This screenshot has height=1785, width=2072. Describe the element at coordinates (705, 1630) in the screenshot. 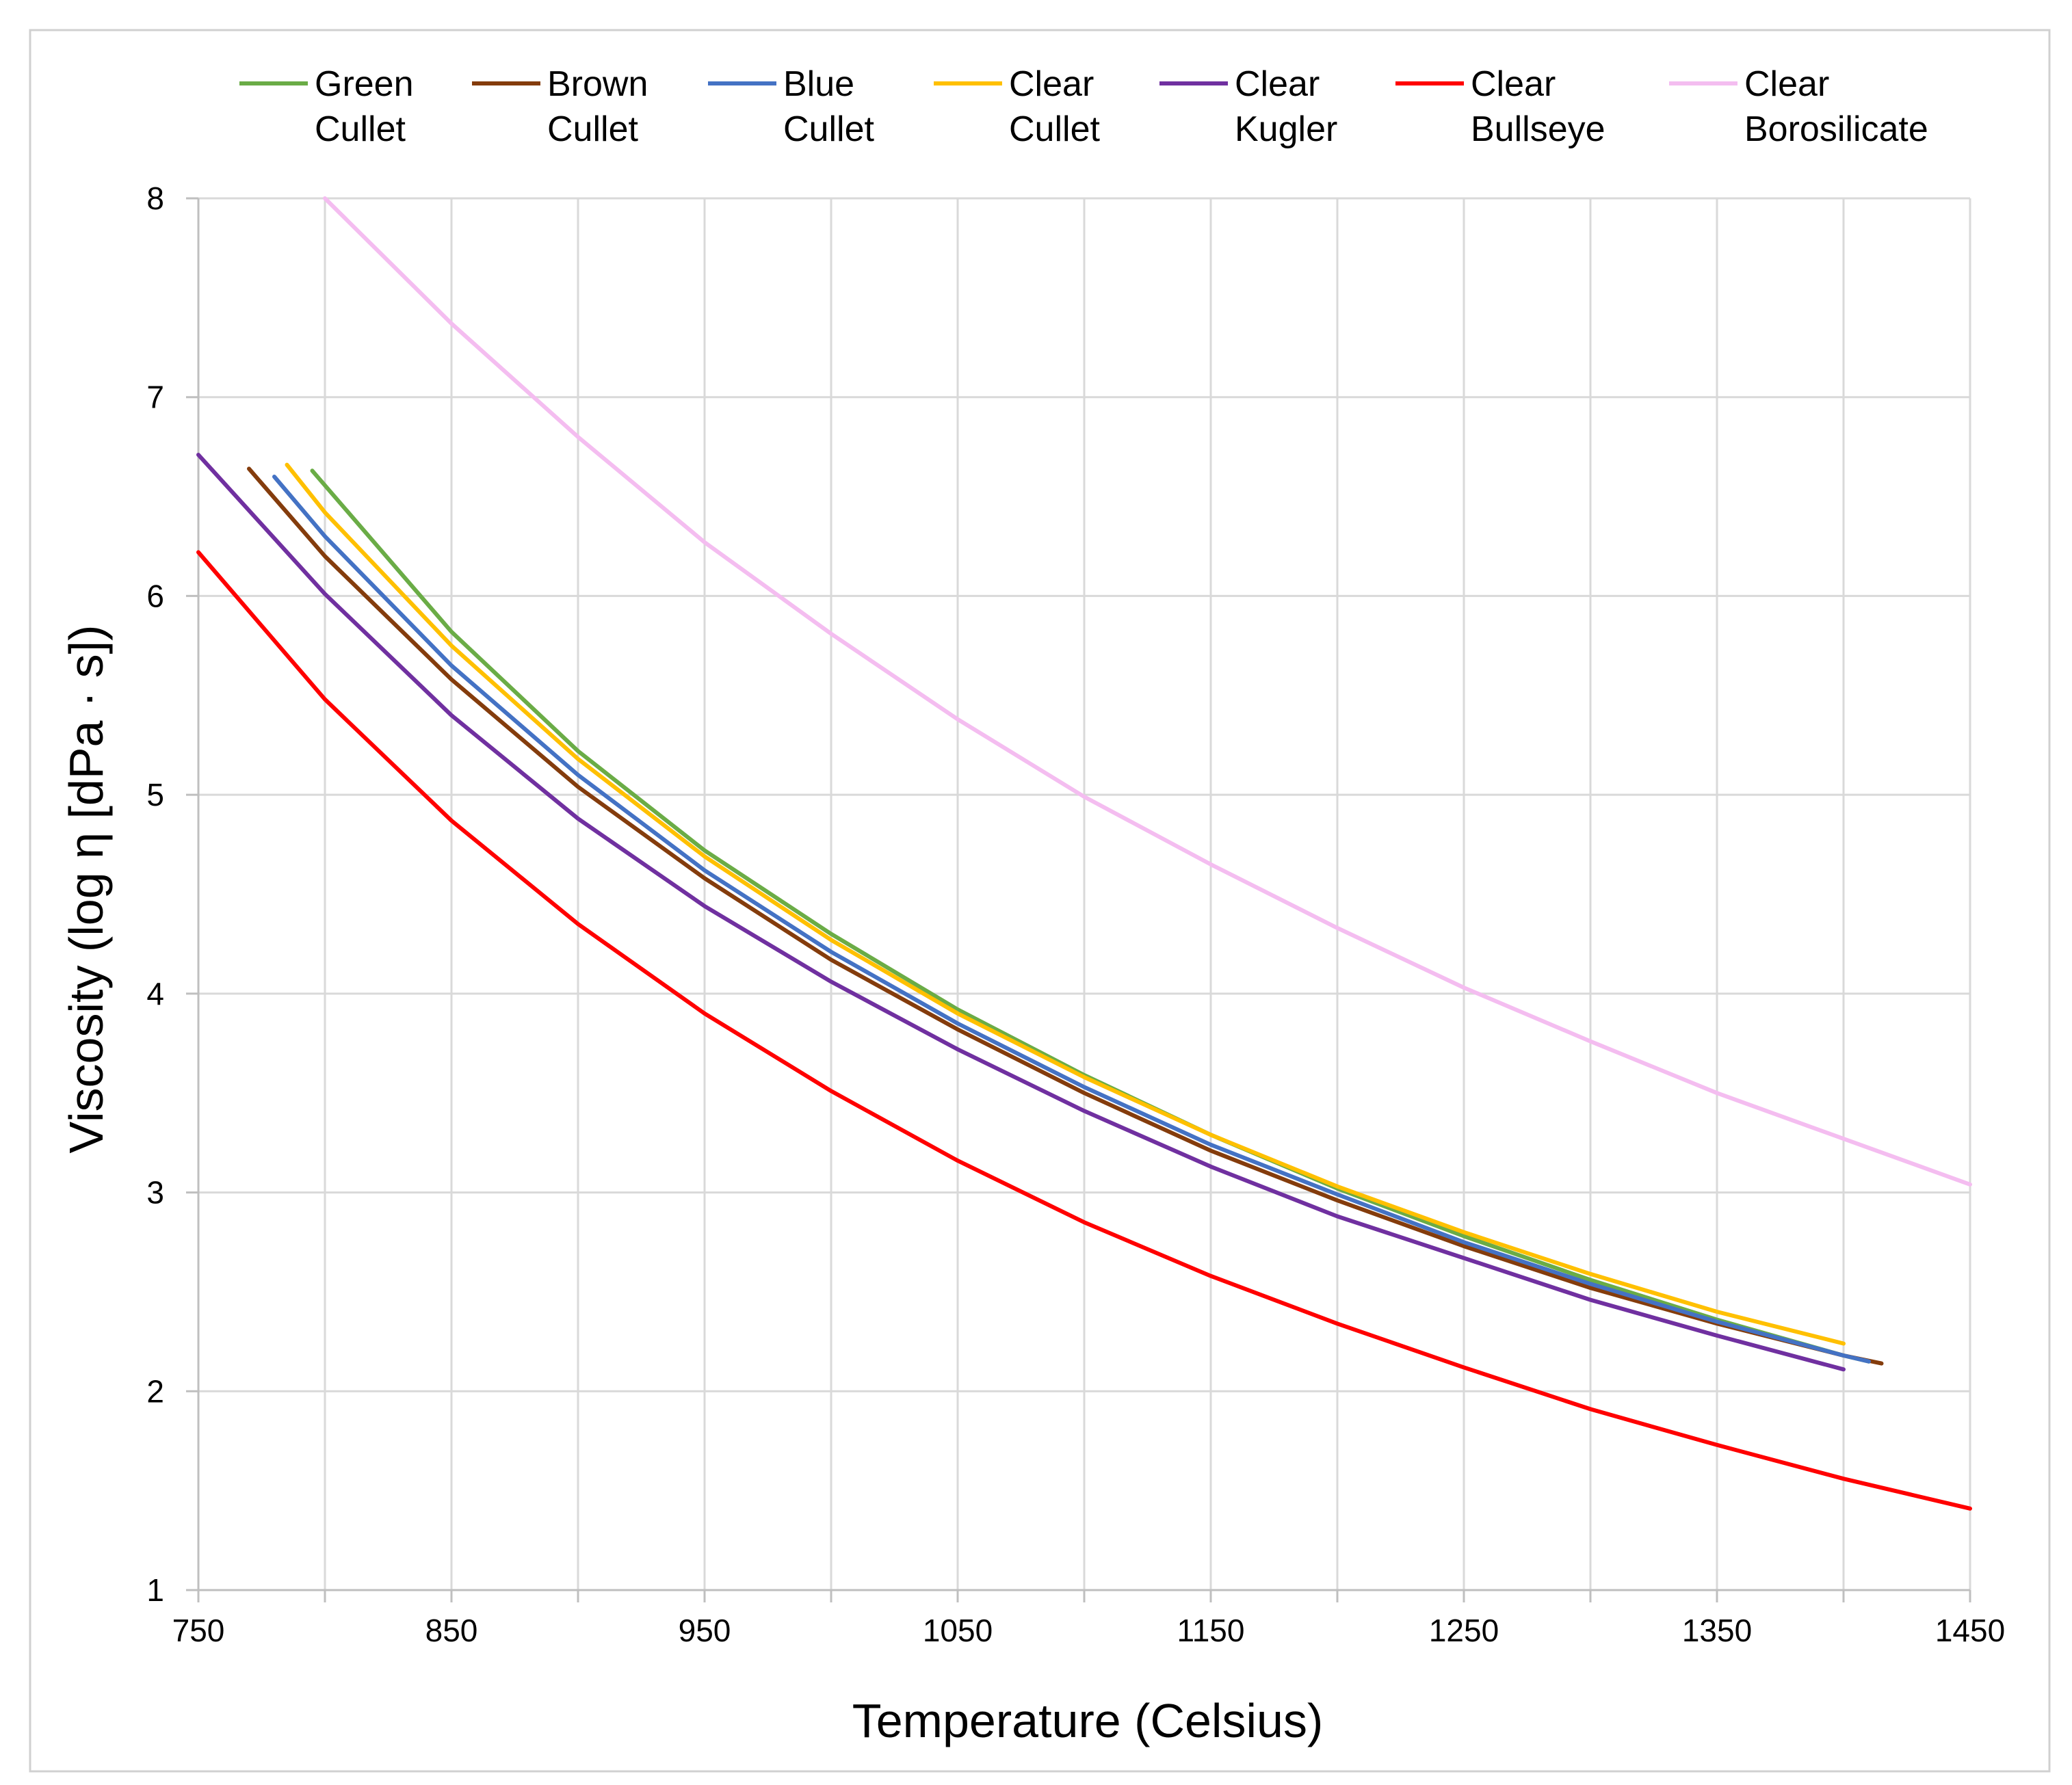

I see `x-tick-label: 950` at that location.